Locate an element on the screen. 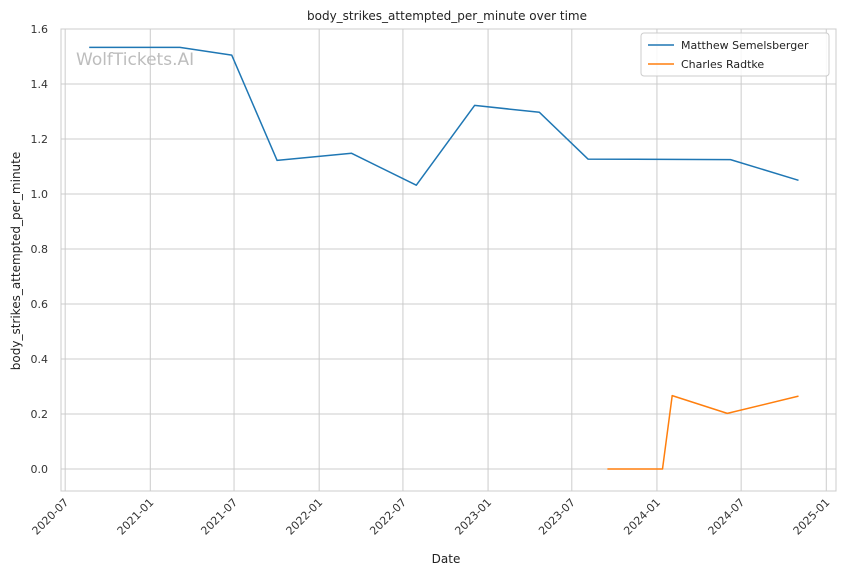 This screenshot has height=575, width=856. y-axis-label: body_strikes_attempted_per_minute is located at coordinates (16, 261).